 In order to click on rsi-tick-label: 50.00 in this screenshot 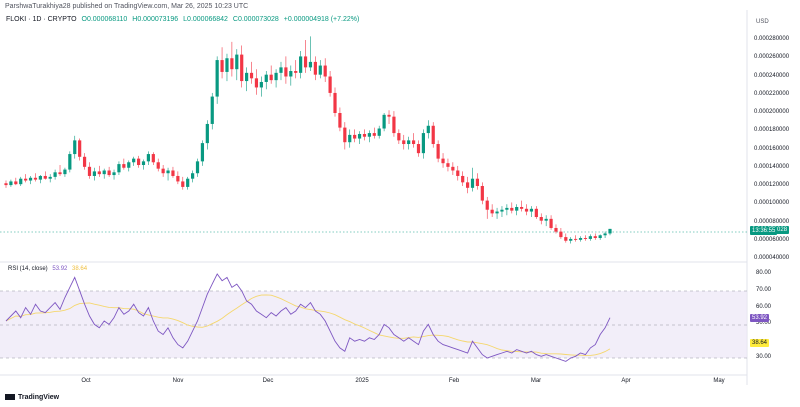, I will do `click(764, 323)`.